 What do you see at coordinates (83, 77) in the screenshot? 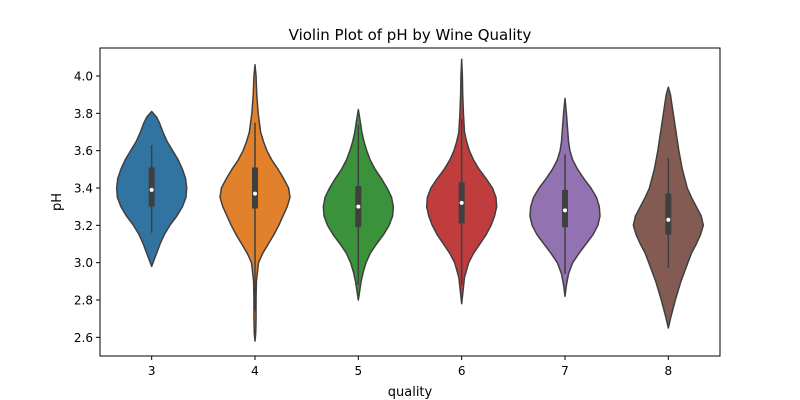
I see `y-tick-label: 4.0` at bounding box center [83, 77].